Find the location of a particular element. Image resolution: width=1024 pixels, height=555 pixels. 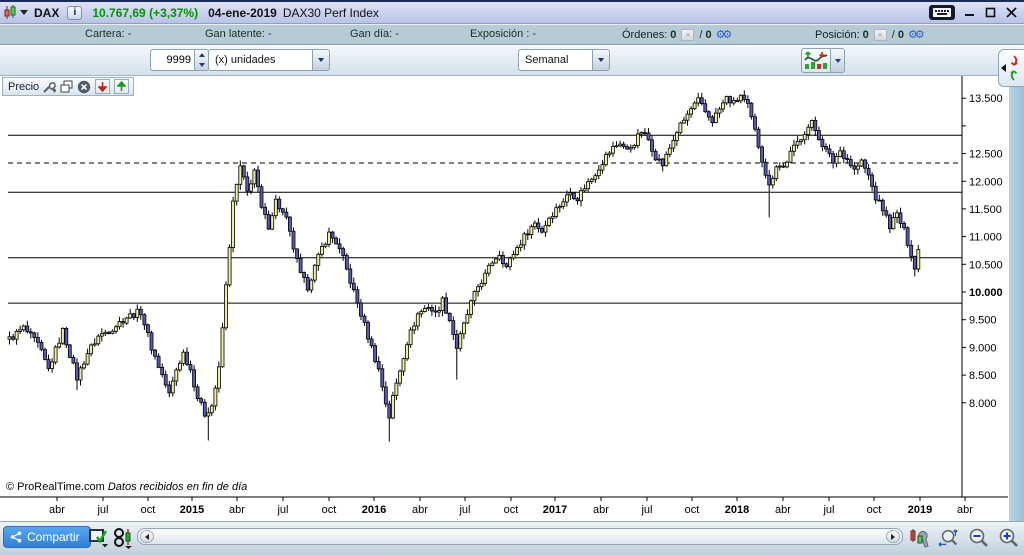

price-panel-header: Precio is located at coordinates (68, 86).